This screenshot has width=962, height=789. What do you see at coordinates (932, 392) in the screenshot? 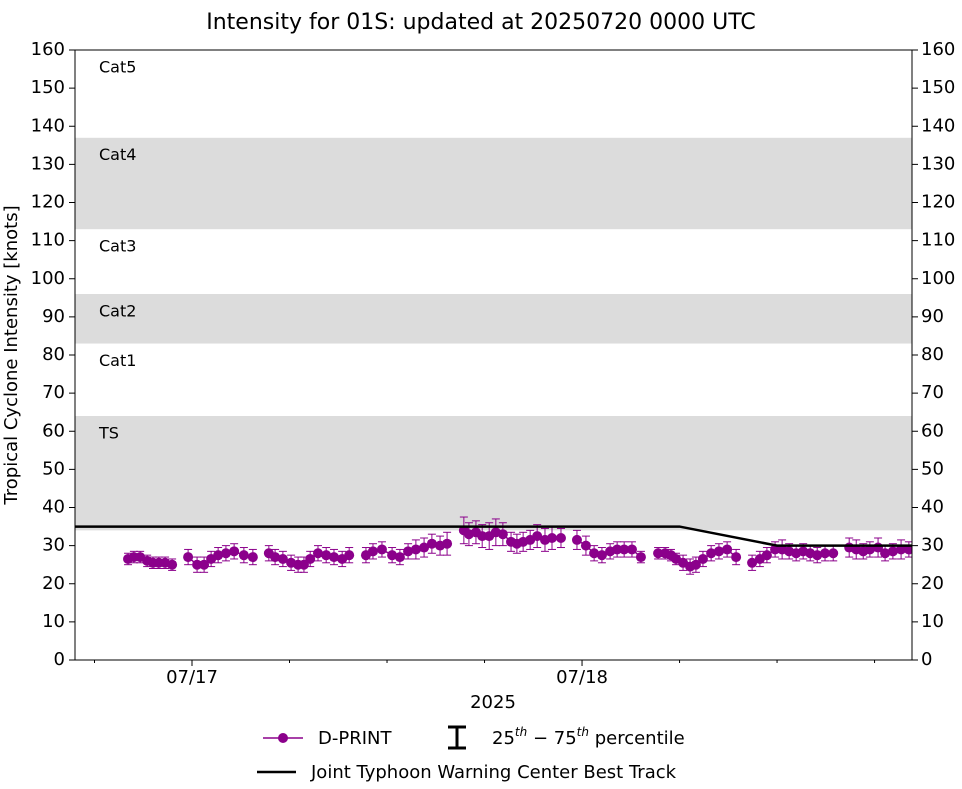
I see `y2-tick-label: 70` at bounding box center [932, 392].